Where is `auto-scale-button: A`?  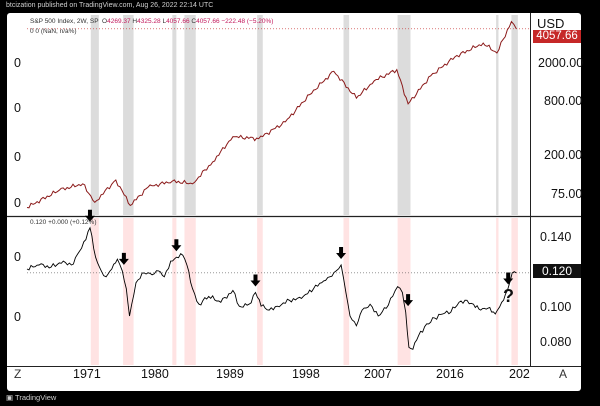
auto-scale-button: A is located at coordinates (563, 374).